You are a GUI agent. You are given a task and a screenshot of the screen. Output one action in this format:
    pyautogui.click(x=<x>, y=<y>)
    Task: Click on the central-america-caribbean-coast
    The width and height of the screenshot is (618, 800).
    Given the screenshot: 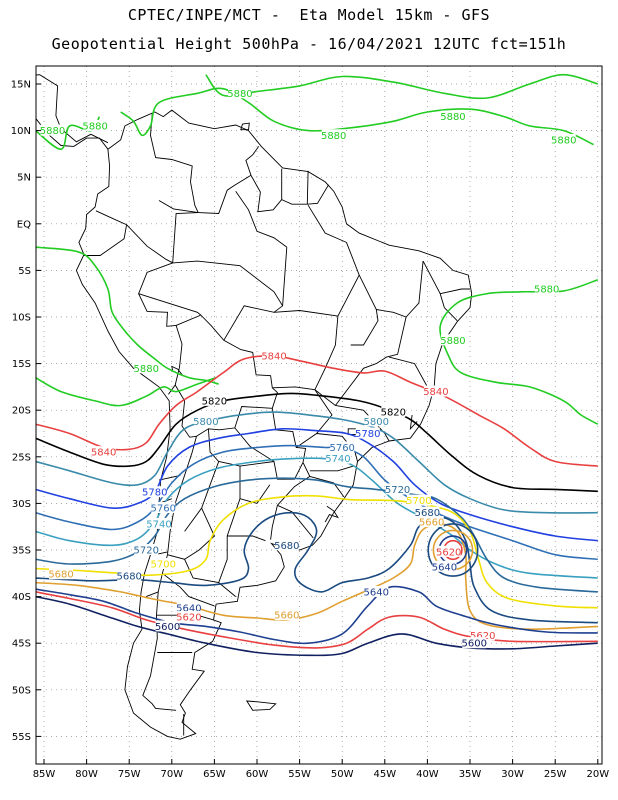 What is the action you would take?
    pyautogui.click(x=72, y=109)
    